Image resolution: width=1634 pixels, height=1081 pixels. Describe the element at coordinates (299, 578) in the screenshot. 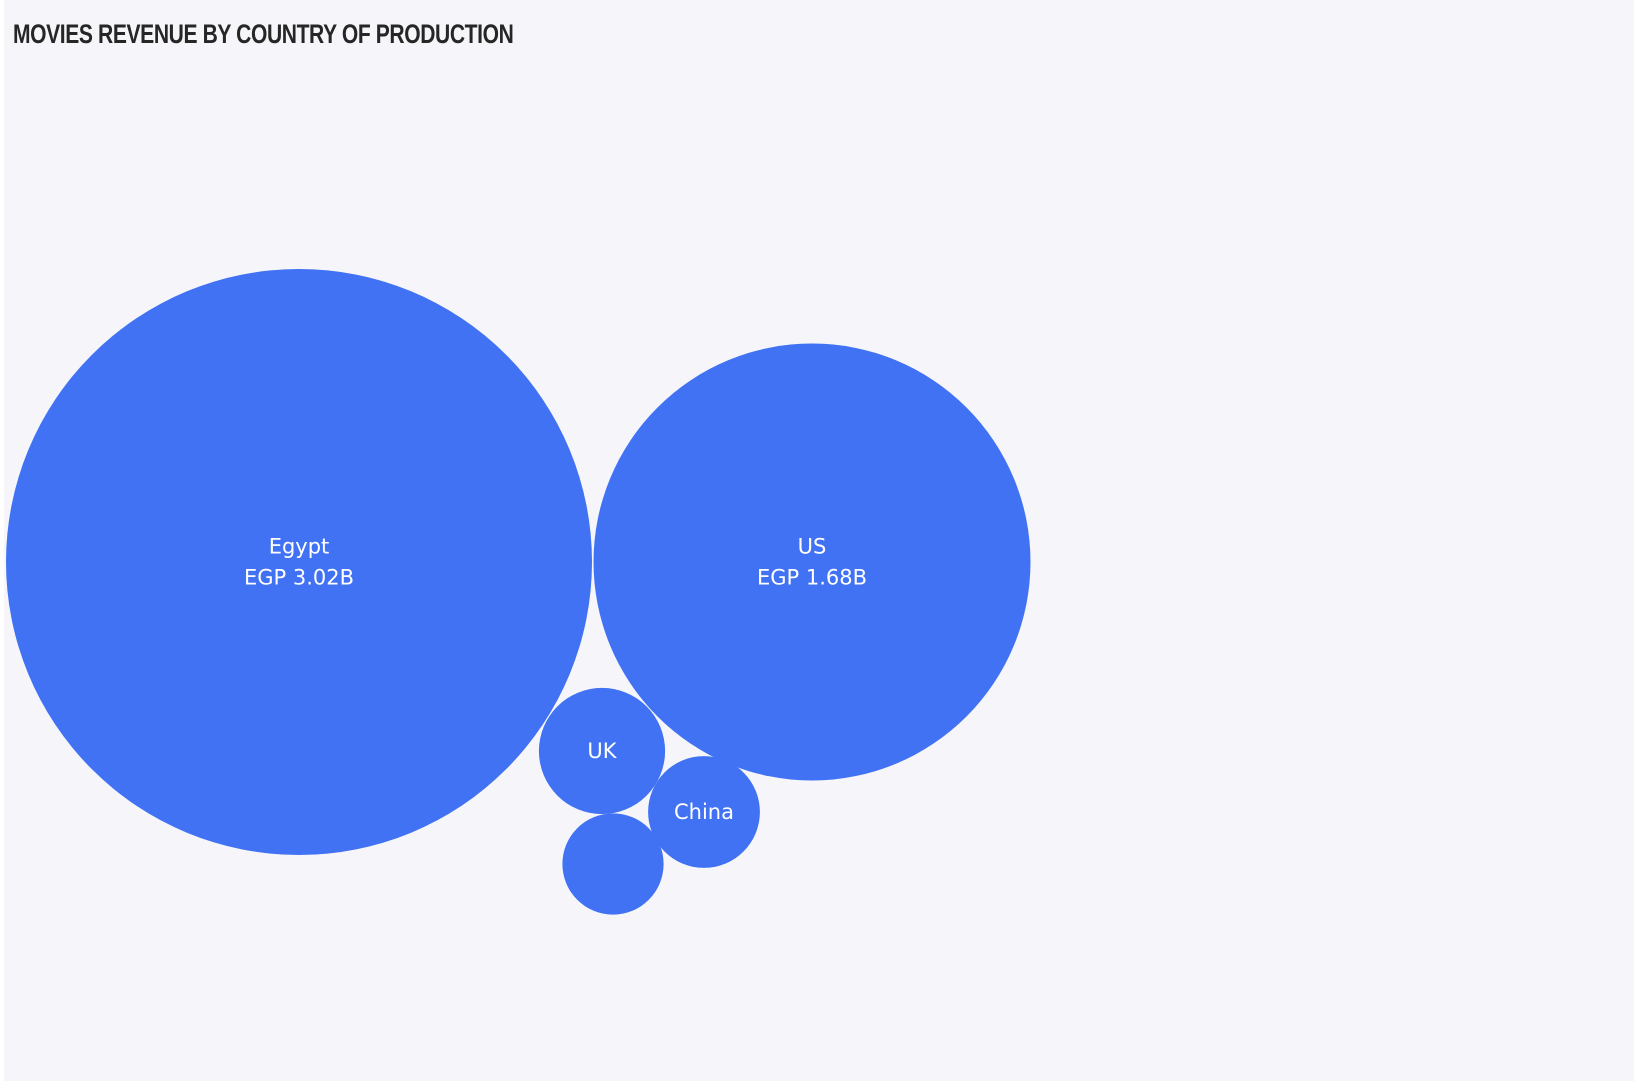

I see `bubble-value-label: EGP 3.02B` at that location.